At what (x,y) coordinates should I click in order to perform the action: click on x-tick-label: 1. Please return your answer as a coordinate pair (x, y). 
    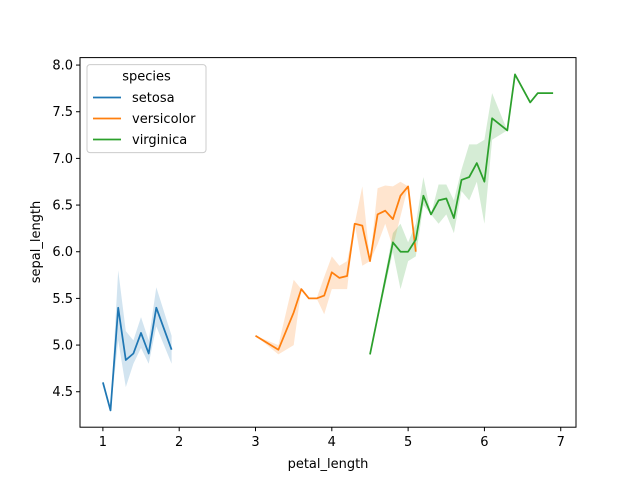
    Looking at the image, I should click on (103, 442).